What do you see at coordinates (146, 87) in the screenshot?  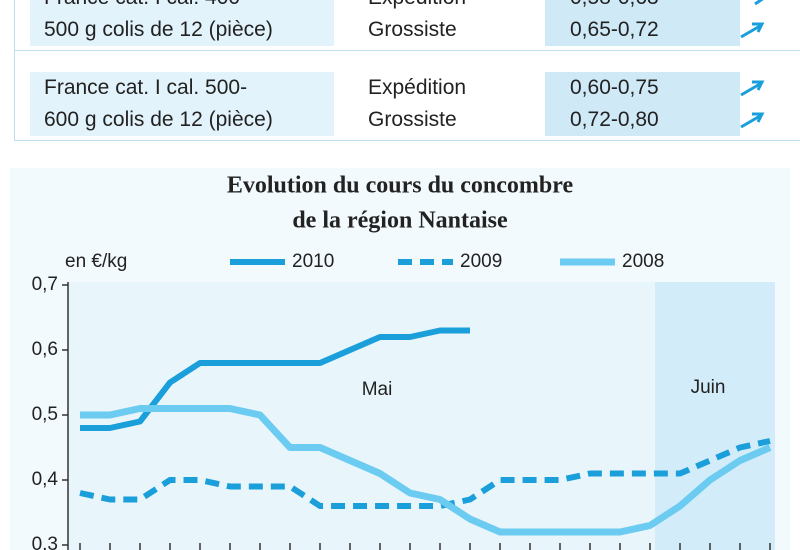 I see `product-line: France cat. I cal. 500-` at bounding box center [146, 87].